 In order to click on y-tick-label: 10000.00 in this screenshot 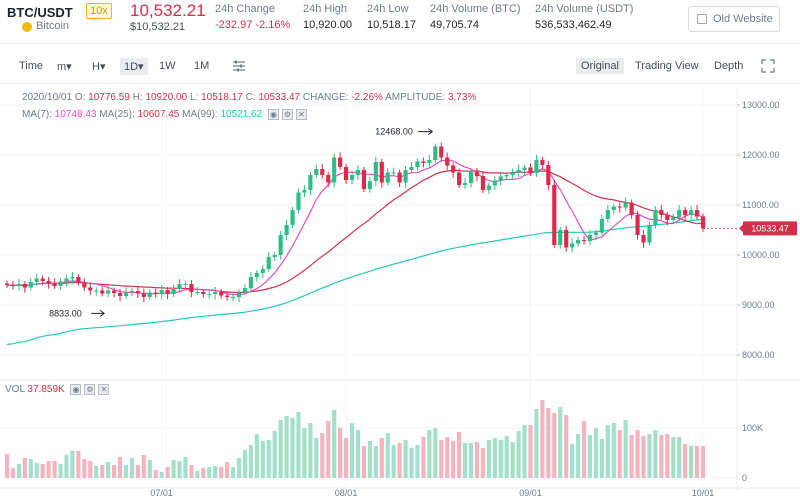, I will do `click(761, 255)`.